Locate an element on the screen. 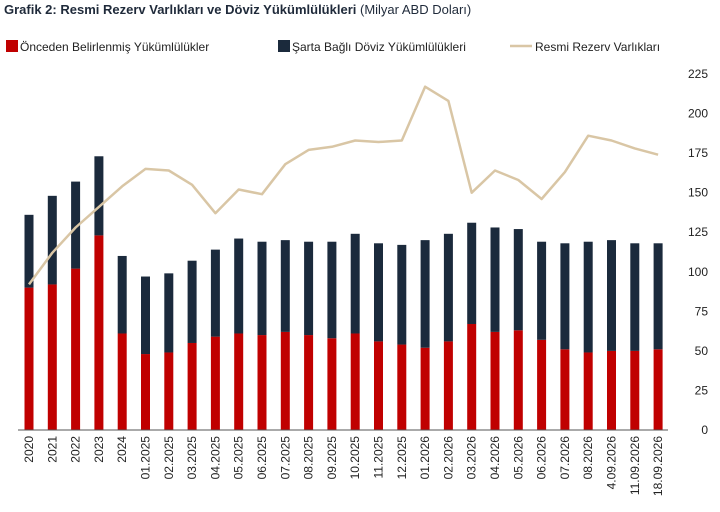 The height and width of the screenshot is (512, 720). x-tick-label: 07.2026 is located at coordinates (565, 458).